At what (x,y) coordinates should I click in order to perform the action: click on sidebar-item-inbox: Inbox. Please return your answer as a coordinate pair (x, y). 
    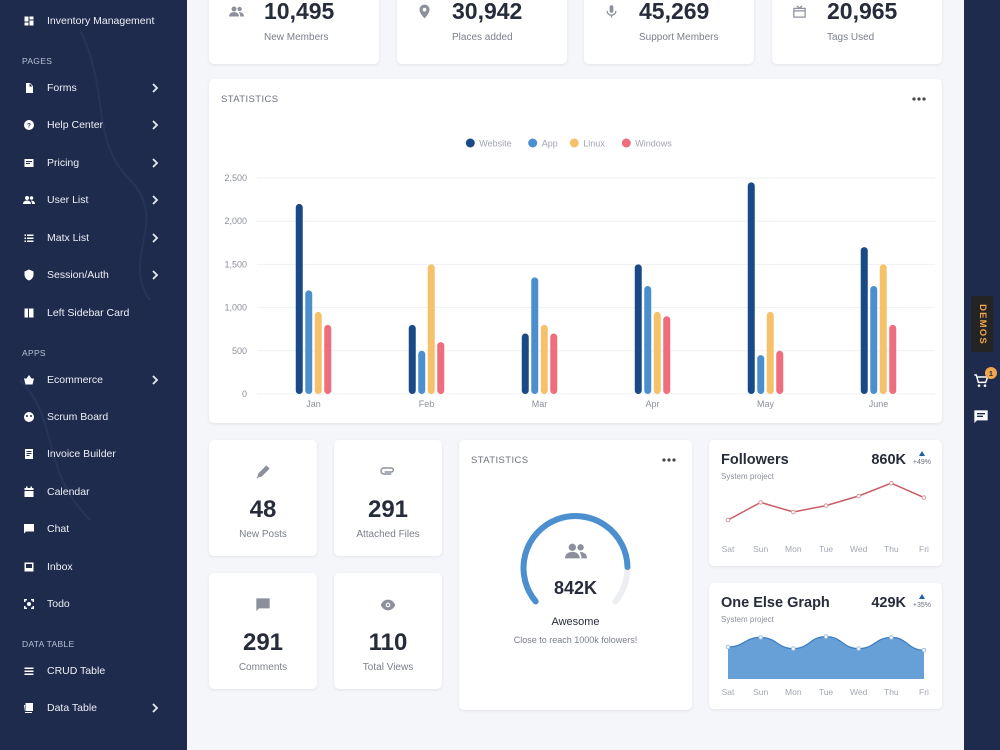
    Looking at the image, I should click on (93, 567).